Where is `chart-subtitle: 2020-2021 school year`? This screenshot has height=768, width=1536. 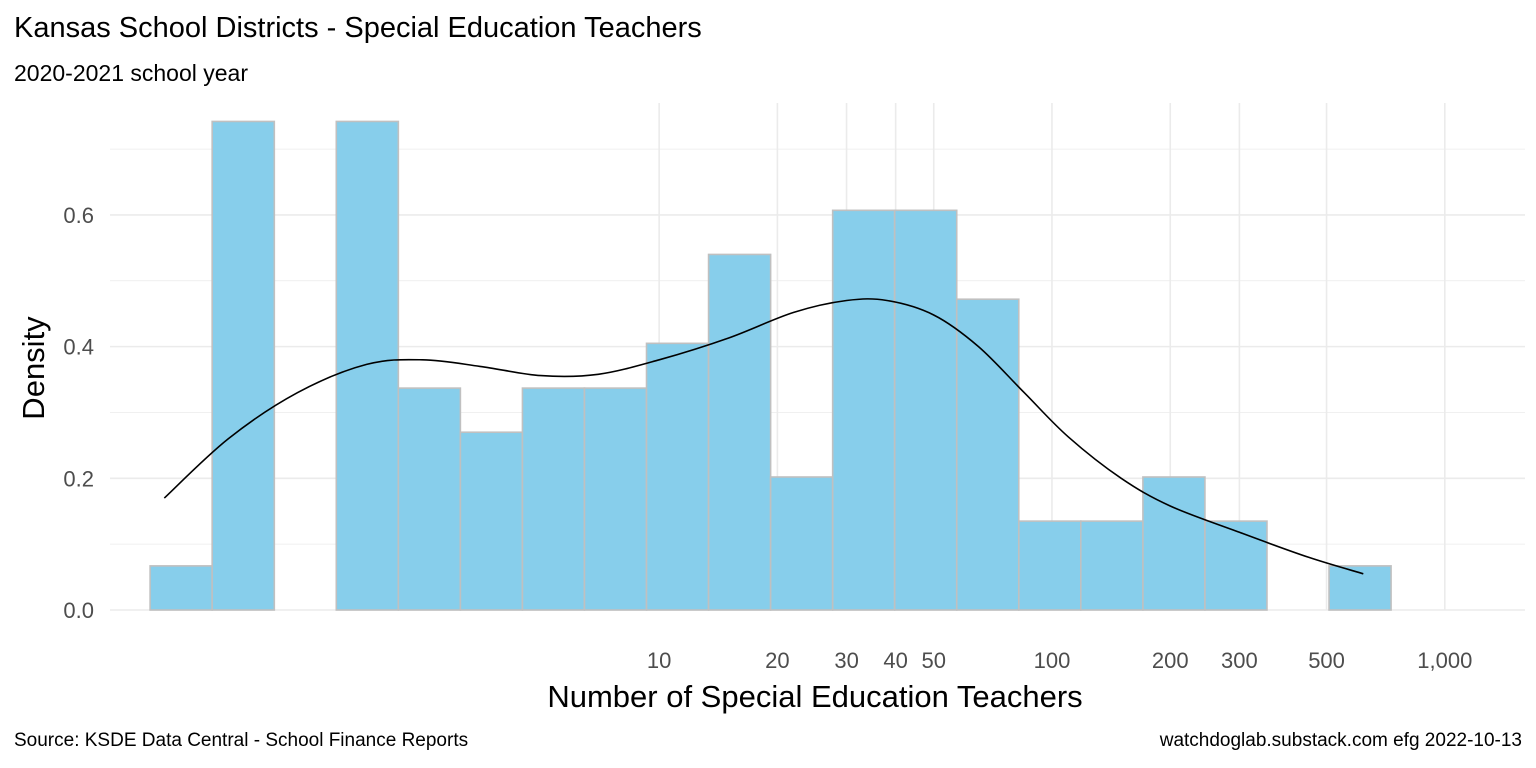
chart-subtitle: 2020-2021 school year is located at coordinates (131, 73).